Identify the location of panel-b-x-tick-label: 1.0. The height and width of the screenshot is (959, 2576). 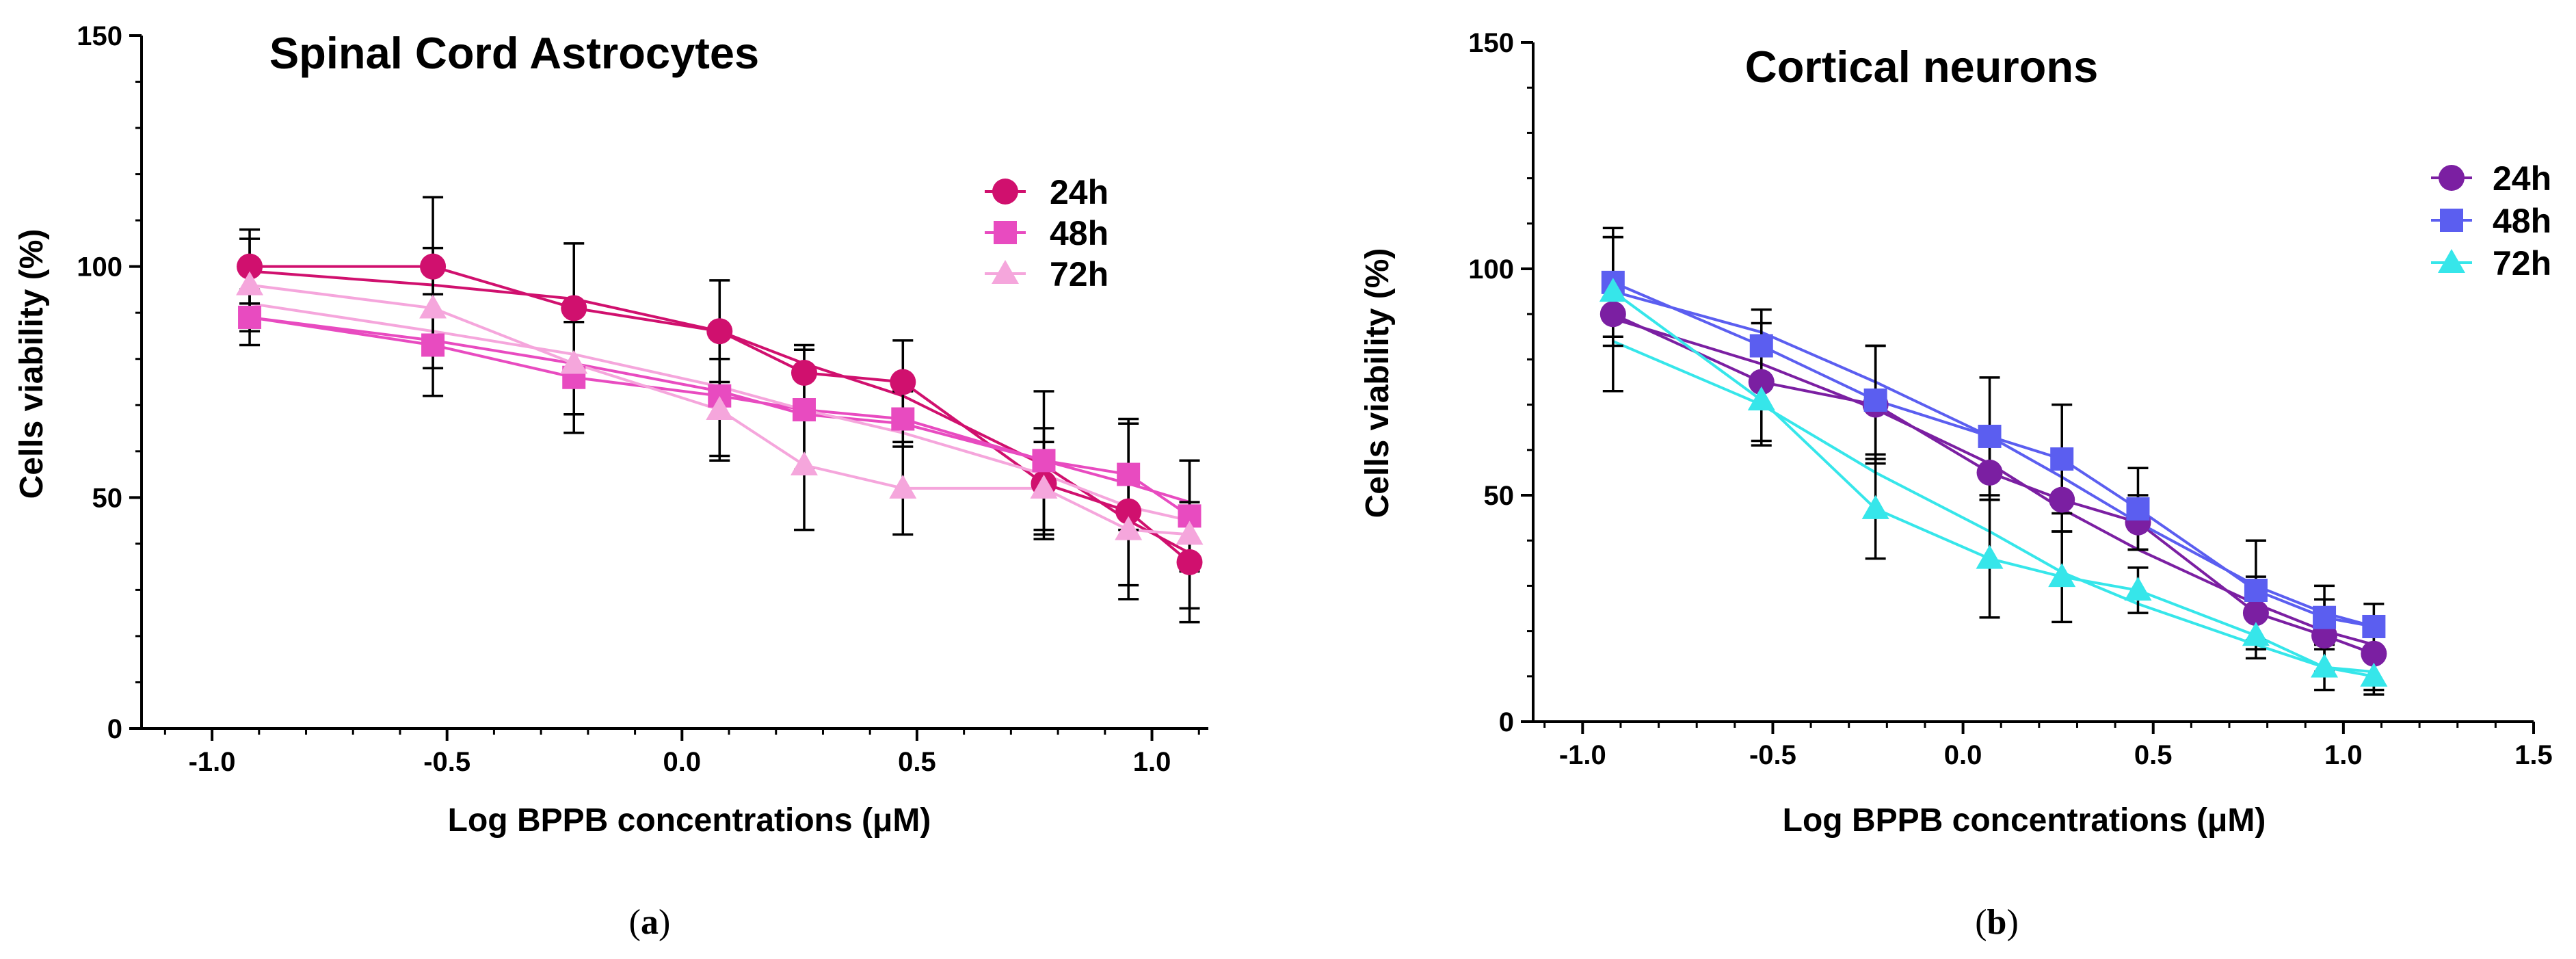
(2343, 755).